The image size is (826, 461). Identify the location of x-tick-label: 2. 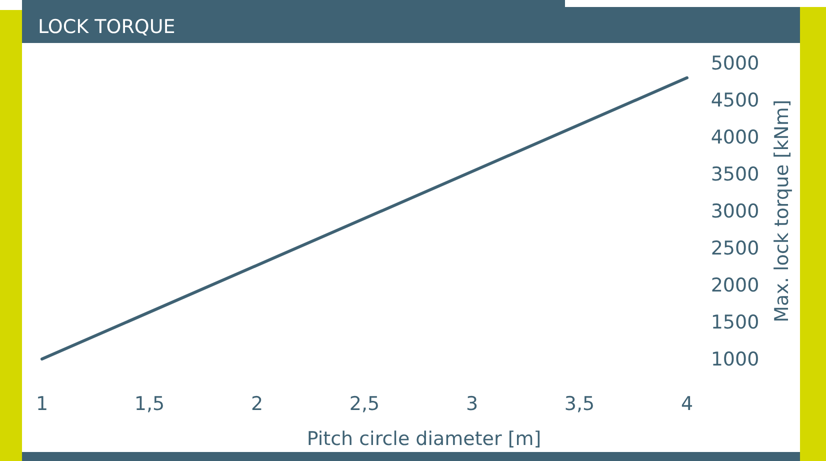
(257, 404).